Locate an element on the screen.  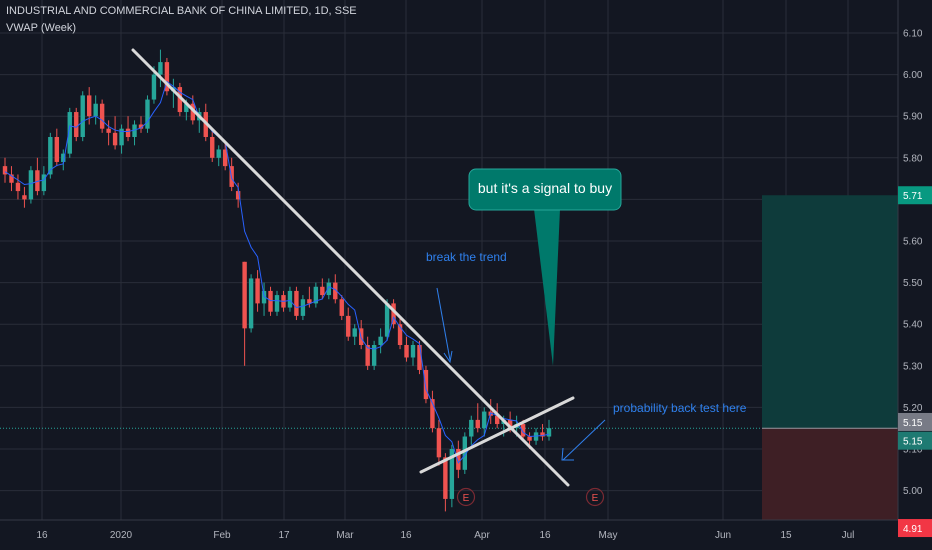
vwap-badge-label: 5.15 is located at coordinates (913, 442).